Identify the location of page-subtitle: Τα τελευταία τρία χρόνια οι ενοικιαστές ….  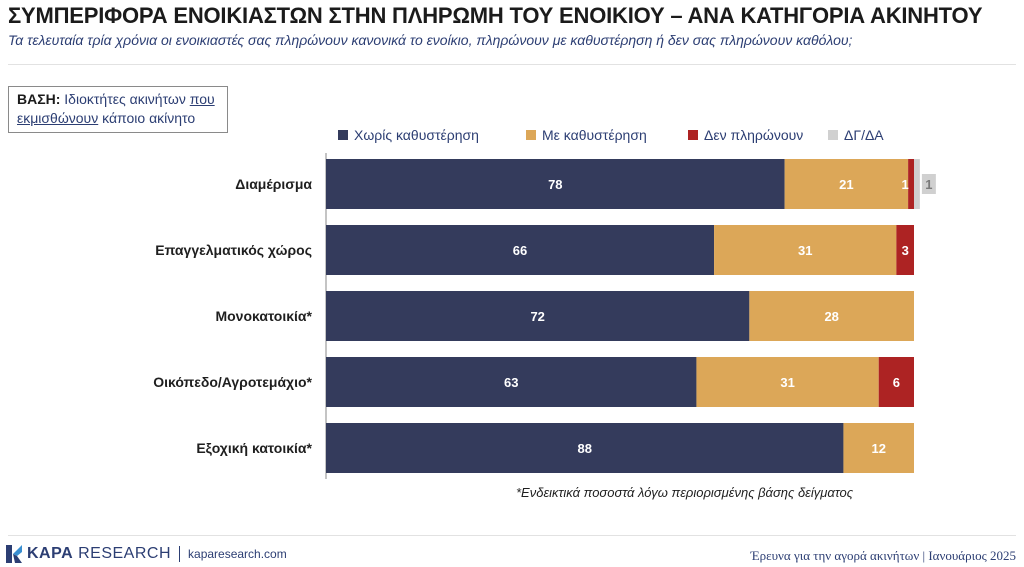
(430, 40).